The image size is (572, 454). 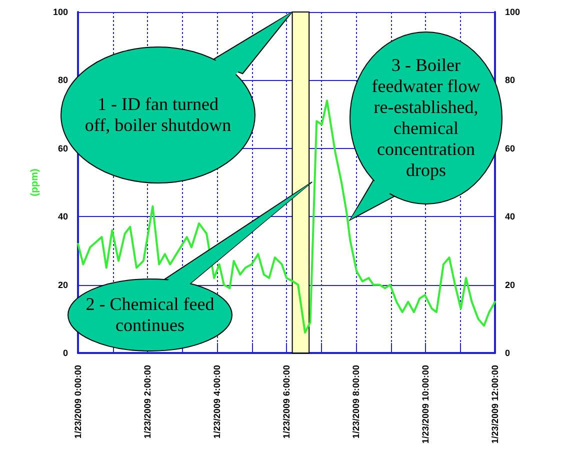 I want to click on y-tick-label: 20, so click(x=63, y=285).